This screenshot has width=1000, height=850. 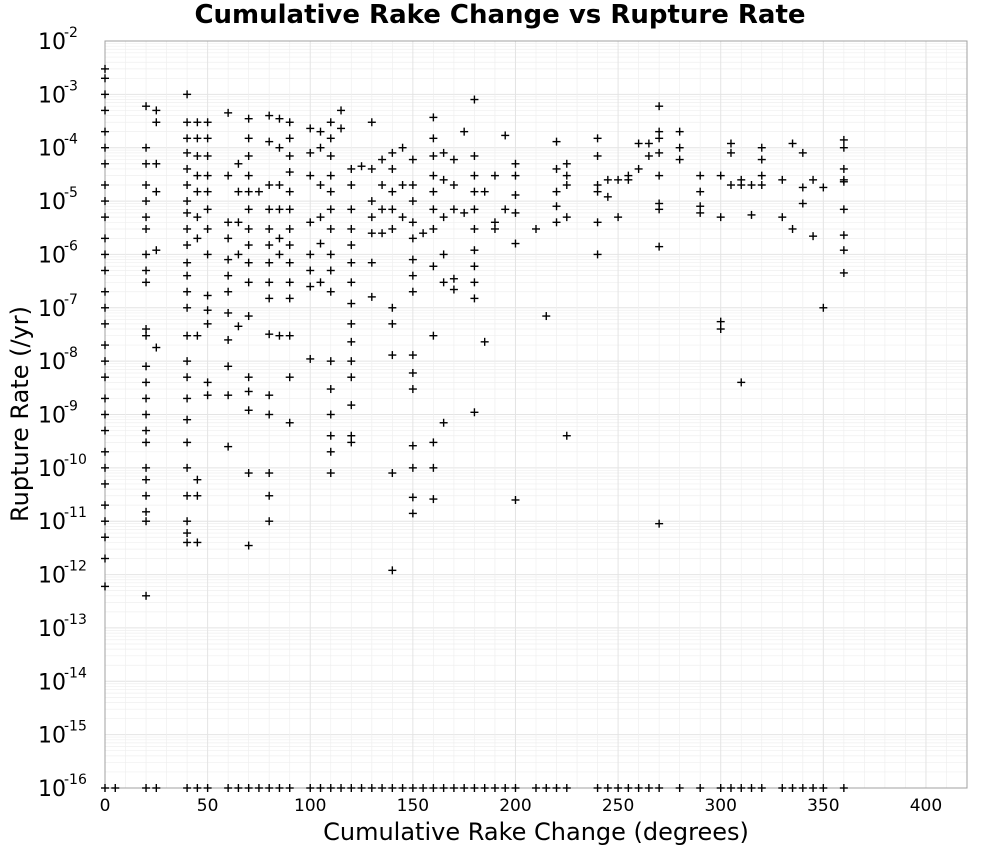 What do you see at coordinates (926, 806) in the screenshot?
I see `x-tick-label: 400` at bounding box center [926, 806].